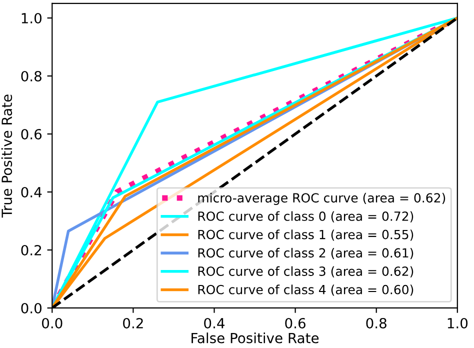  Describe the element at coordinates (214, 323) in the screenshot. I see `x-tick-label: 0.4` at that location.